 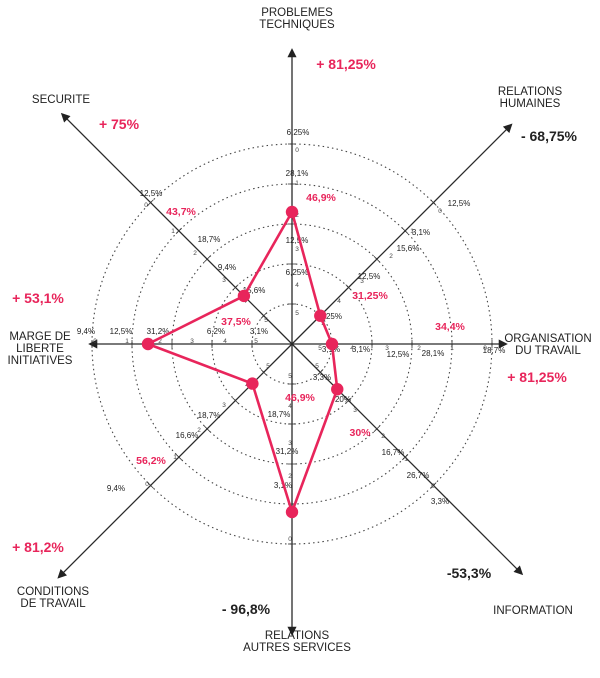 What do you see at coordinates (352, 348) in the screenshot?
I see `ring-index-organisation-du-travail-4: 4` at bounding box center [352, 348].